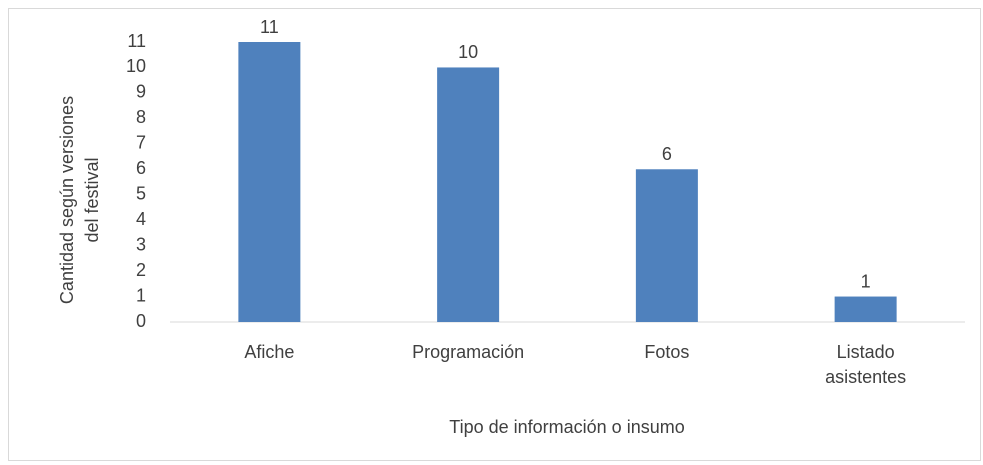 The width and height of the screenshot is (983, 465). I want to click on y-axis-label: Cantidad según versiones del festival, so click(79, 200).